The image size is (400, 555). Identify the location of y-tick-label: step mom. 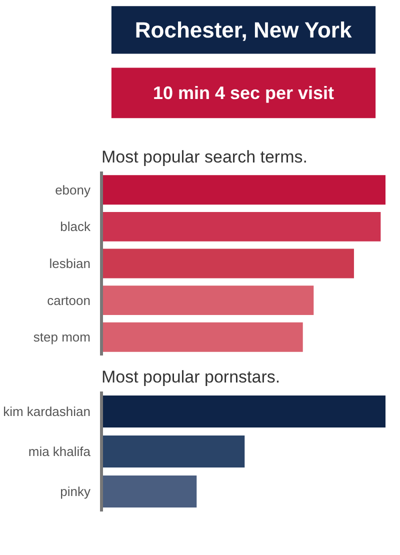
(62, 337).